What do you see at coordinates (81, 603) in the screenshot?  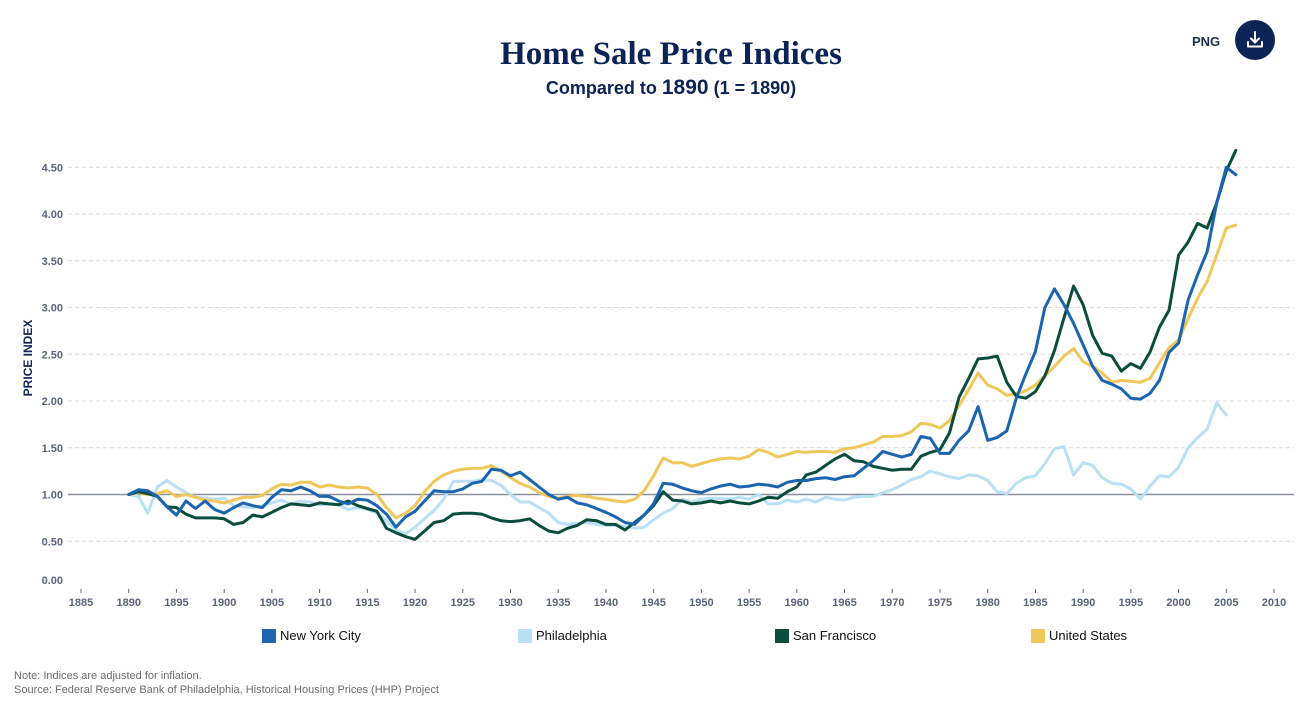 I see `x-tick-label: 1885` at bounding box center [81, 603].